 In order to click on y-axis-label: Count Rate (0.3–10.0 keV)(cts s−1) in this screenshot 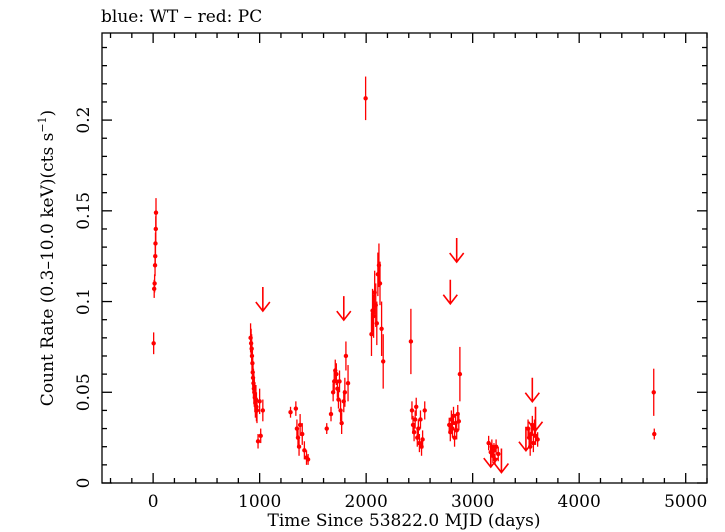, I will do `click(47, 258)`.